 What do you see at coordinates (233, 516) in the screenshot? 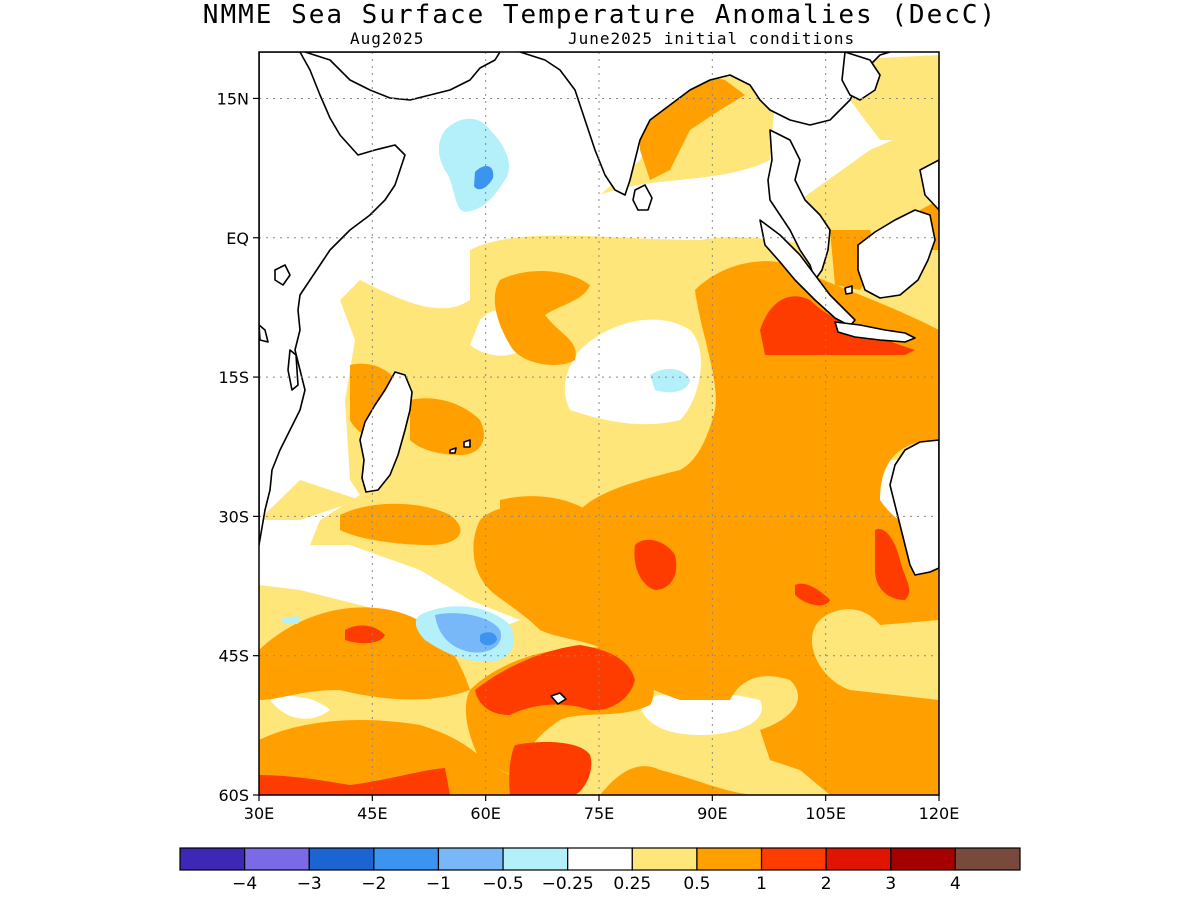
I see `lat-tick-label: 30S` at bounding box center [233, 516].